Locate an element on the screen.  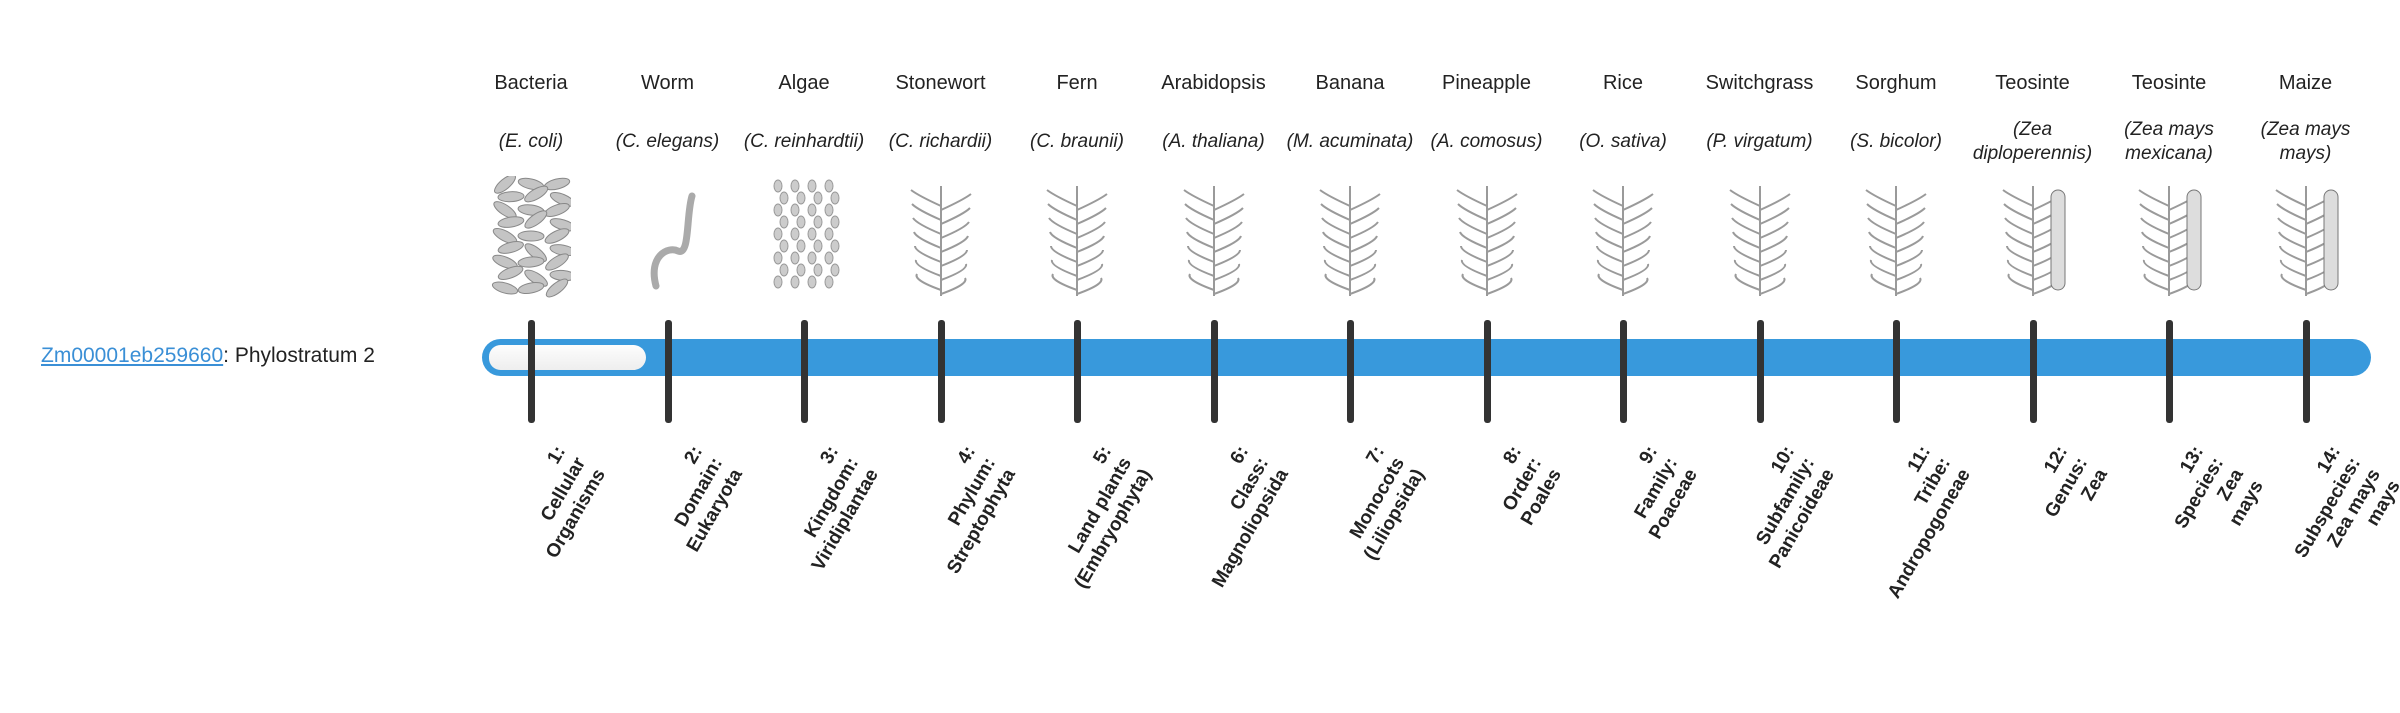
organism-species-name: (Zea diploperennis) is located at coordinates (2033, 142).